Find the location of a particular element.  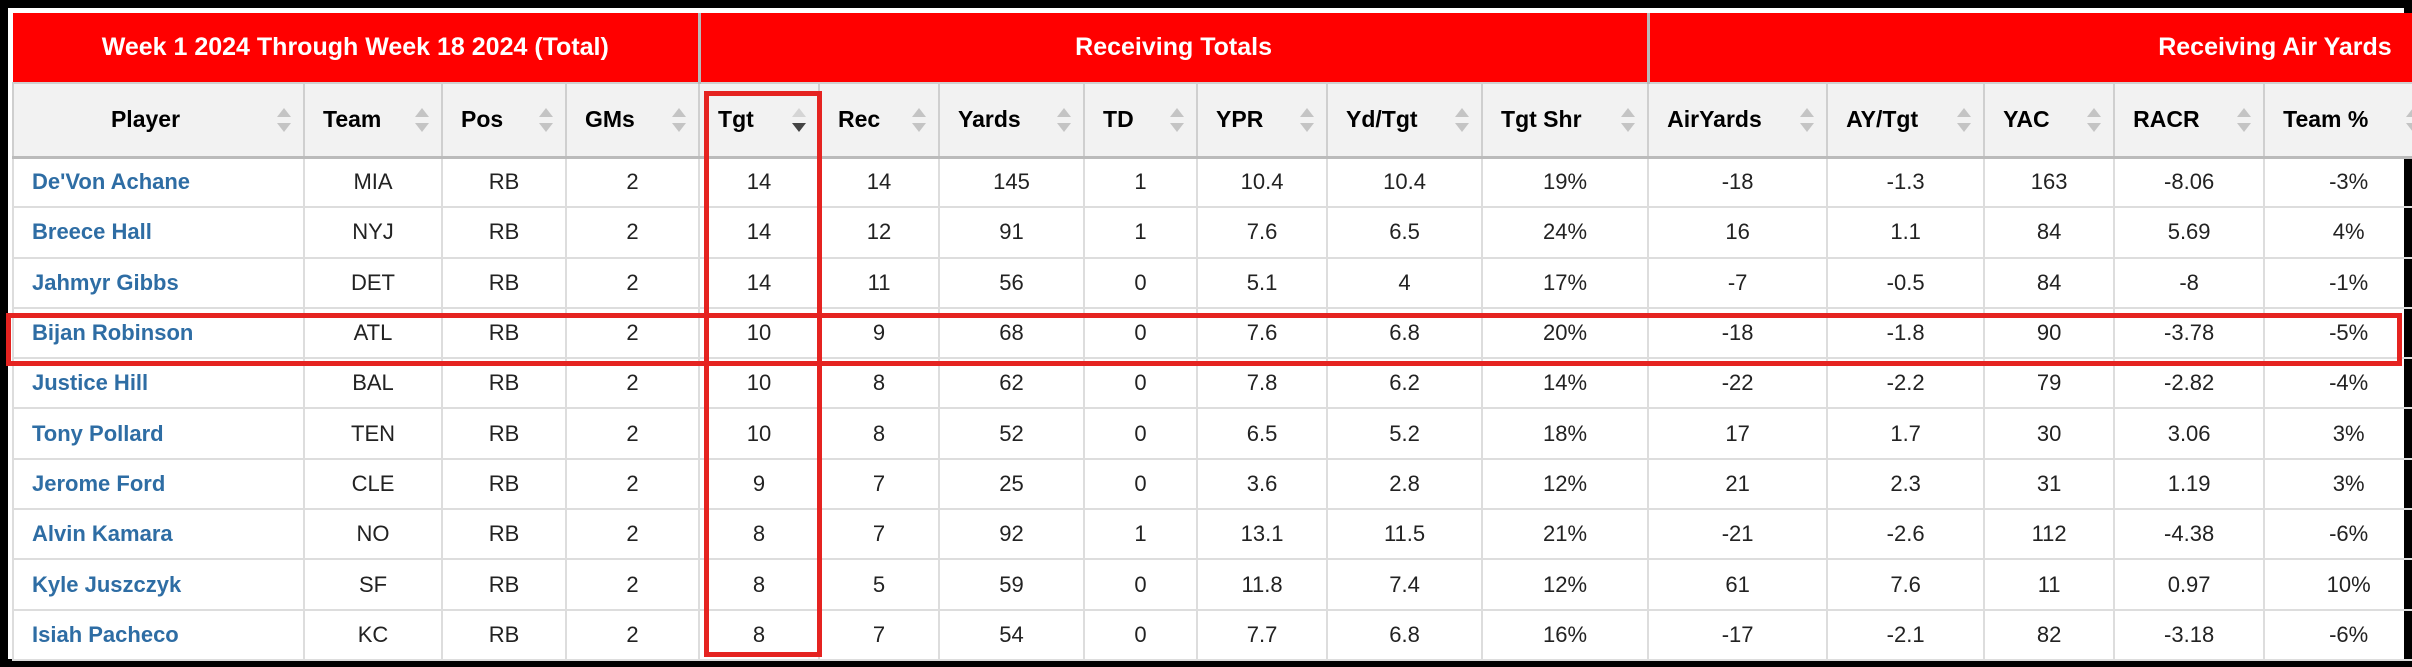

column-header-team: Team is located at coordinates (373, 120).